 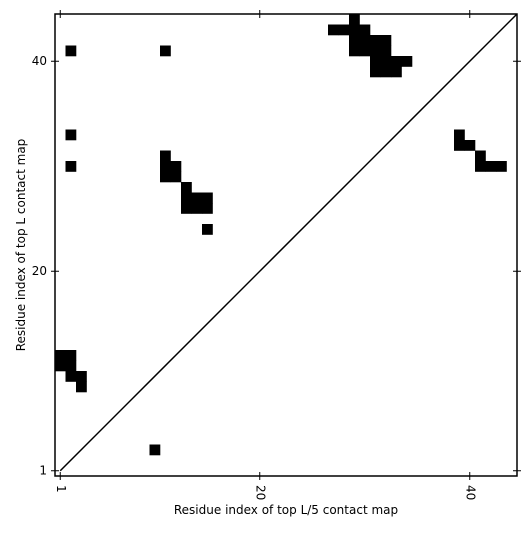 What do you see at coordinates (39, 271) in the screenshot?
I see `y-tick-label: 20` at bounding box center [39, 271].